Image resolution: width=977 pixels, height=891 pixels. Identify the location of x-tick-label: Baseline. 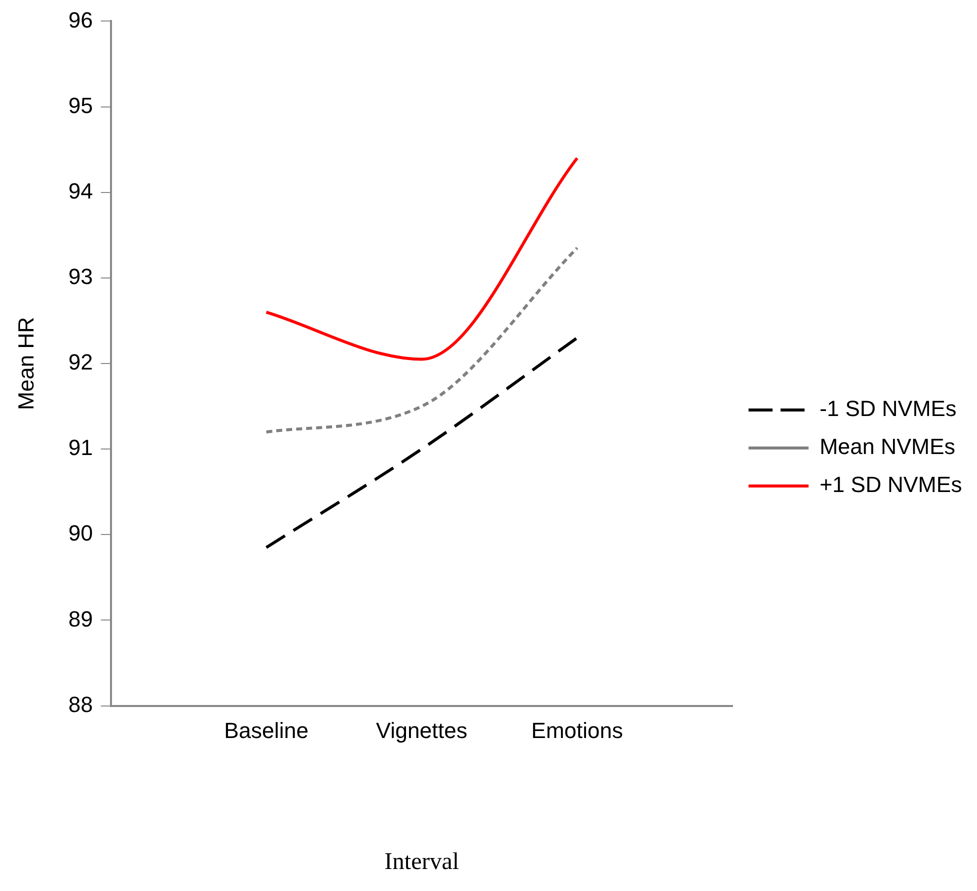
(266, 731).